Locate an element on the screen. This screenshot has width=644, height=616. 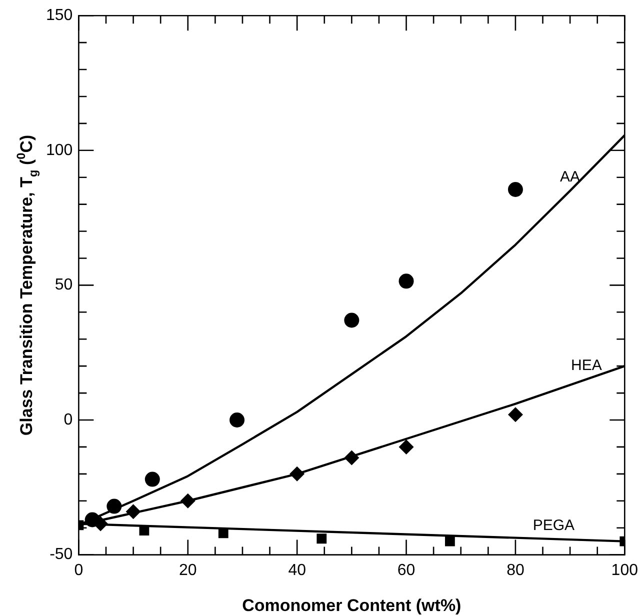
x-tick-label: 20 is located at coordinates (187, 570).